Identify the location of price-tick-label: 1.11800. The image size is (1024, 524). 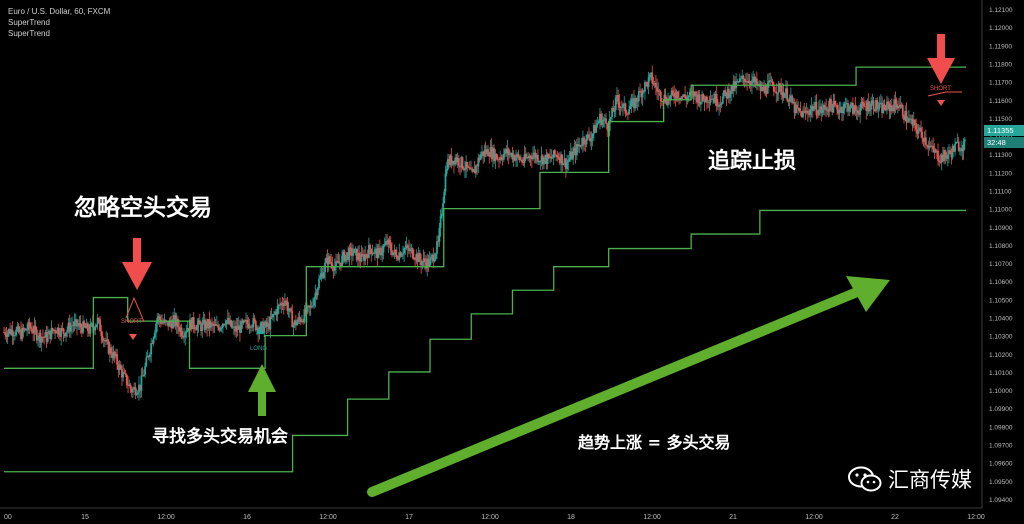
(1000, 65).